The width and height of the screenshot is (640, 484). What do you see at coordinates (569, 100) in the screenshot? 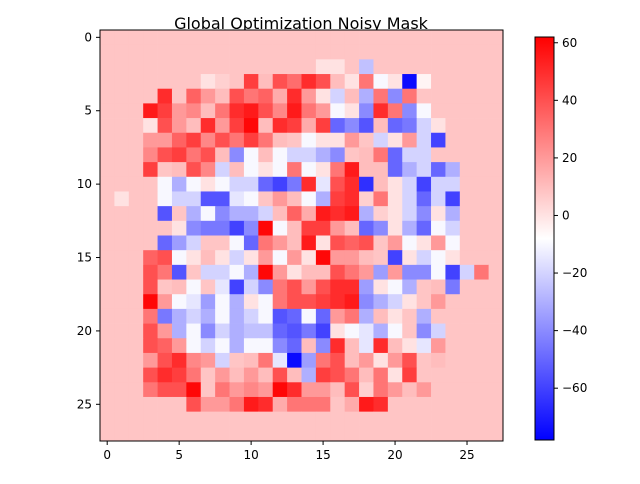
I see `colorbar-tick-label: 40` at bounding box center [569, 100].